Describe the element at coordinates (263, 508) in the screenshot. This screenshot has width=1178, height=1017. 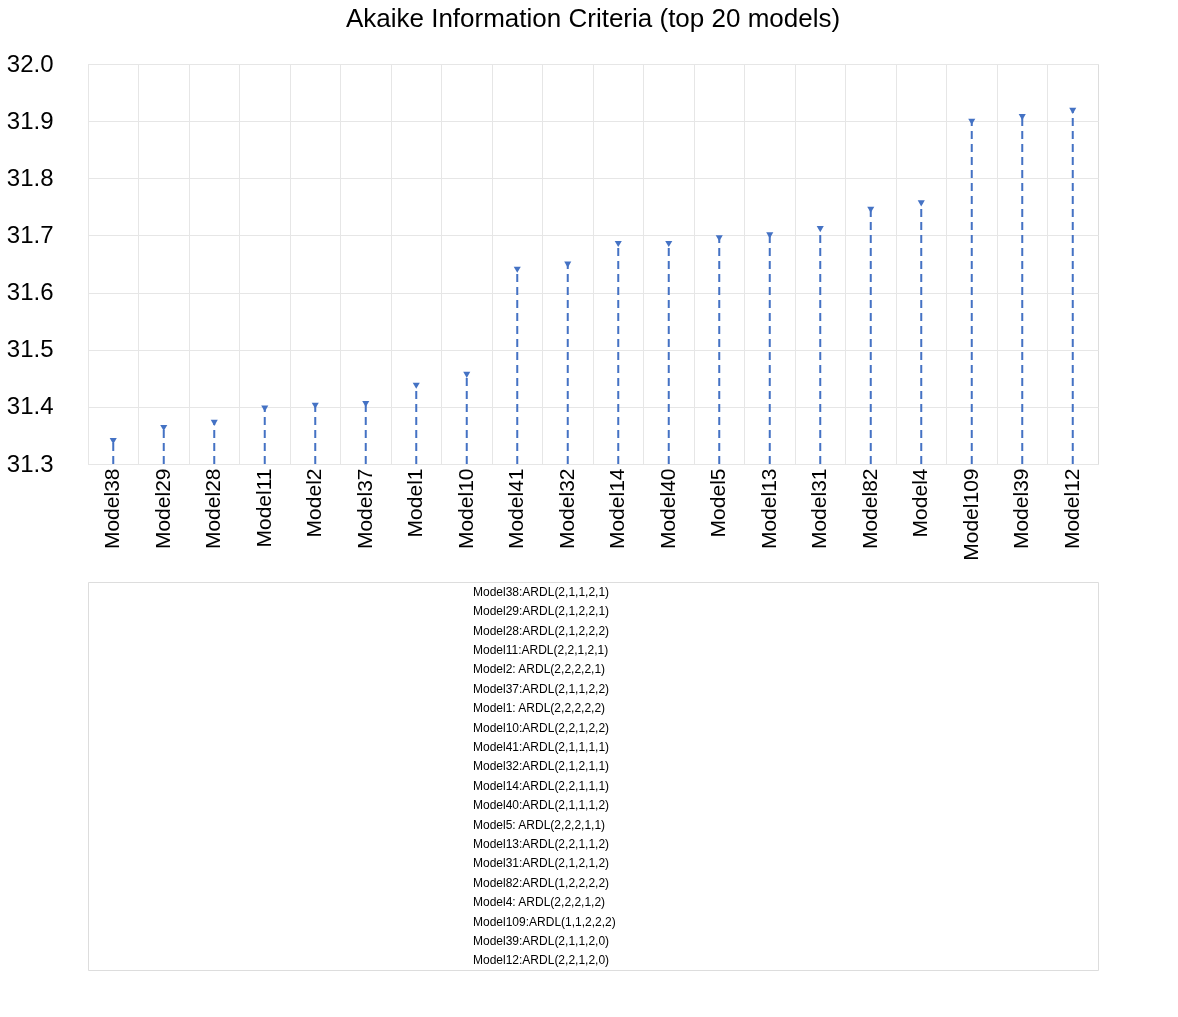
I see `x-tick-label: Model11` at that location.